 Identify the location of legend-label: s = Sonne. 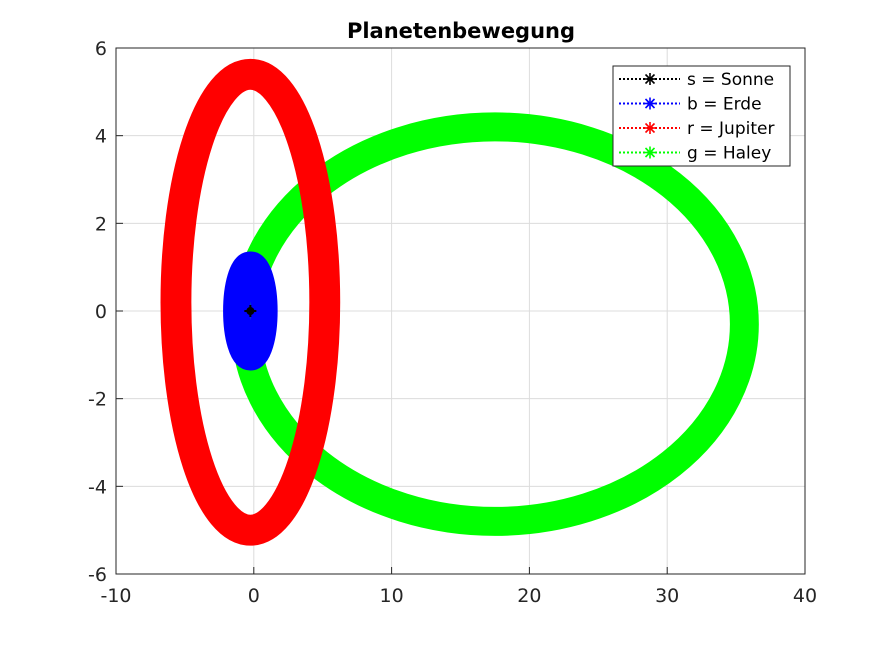
(730, 80).